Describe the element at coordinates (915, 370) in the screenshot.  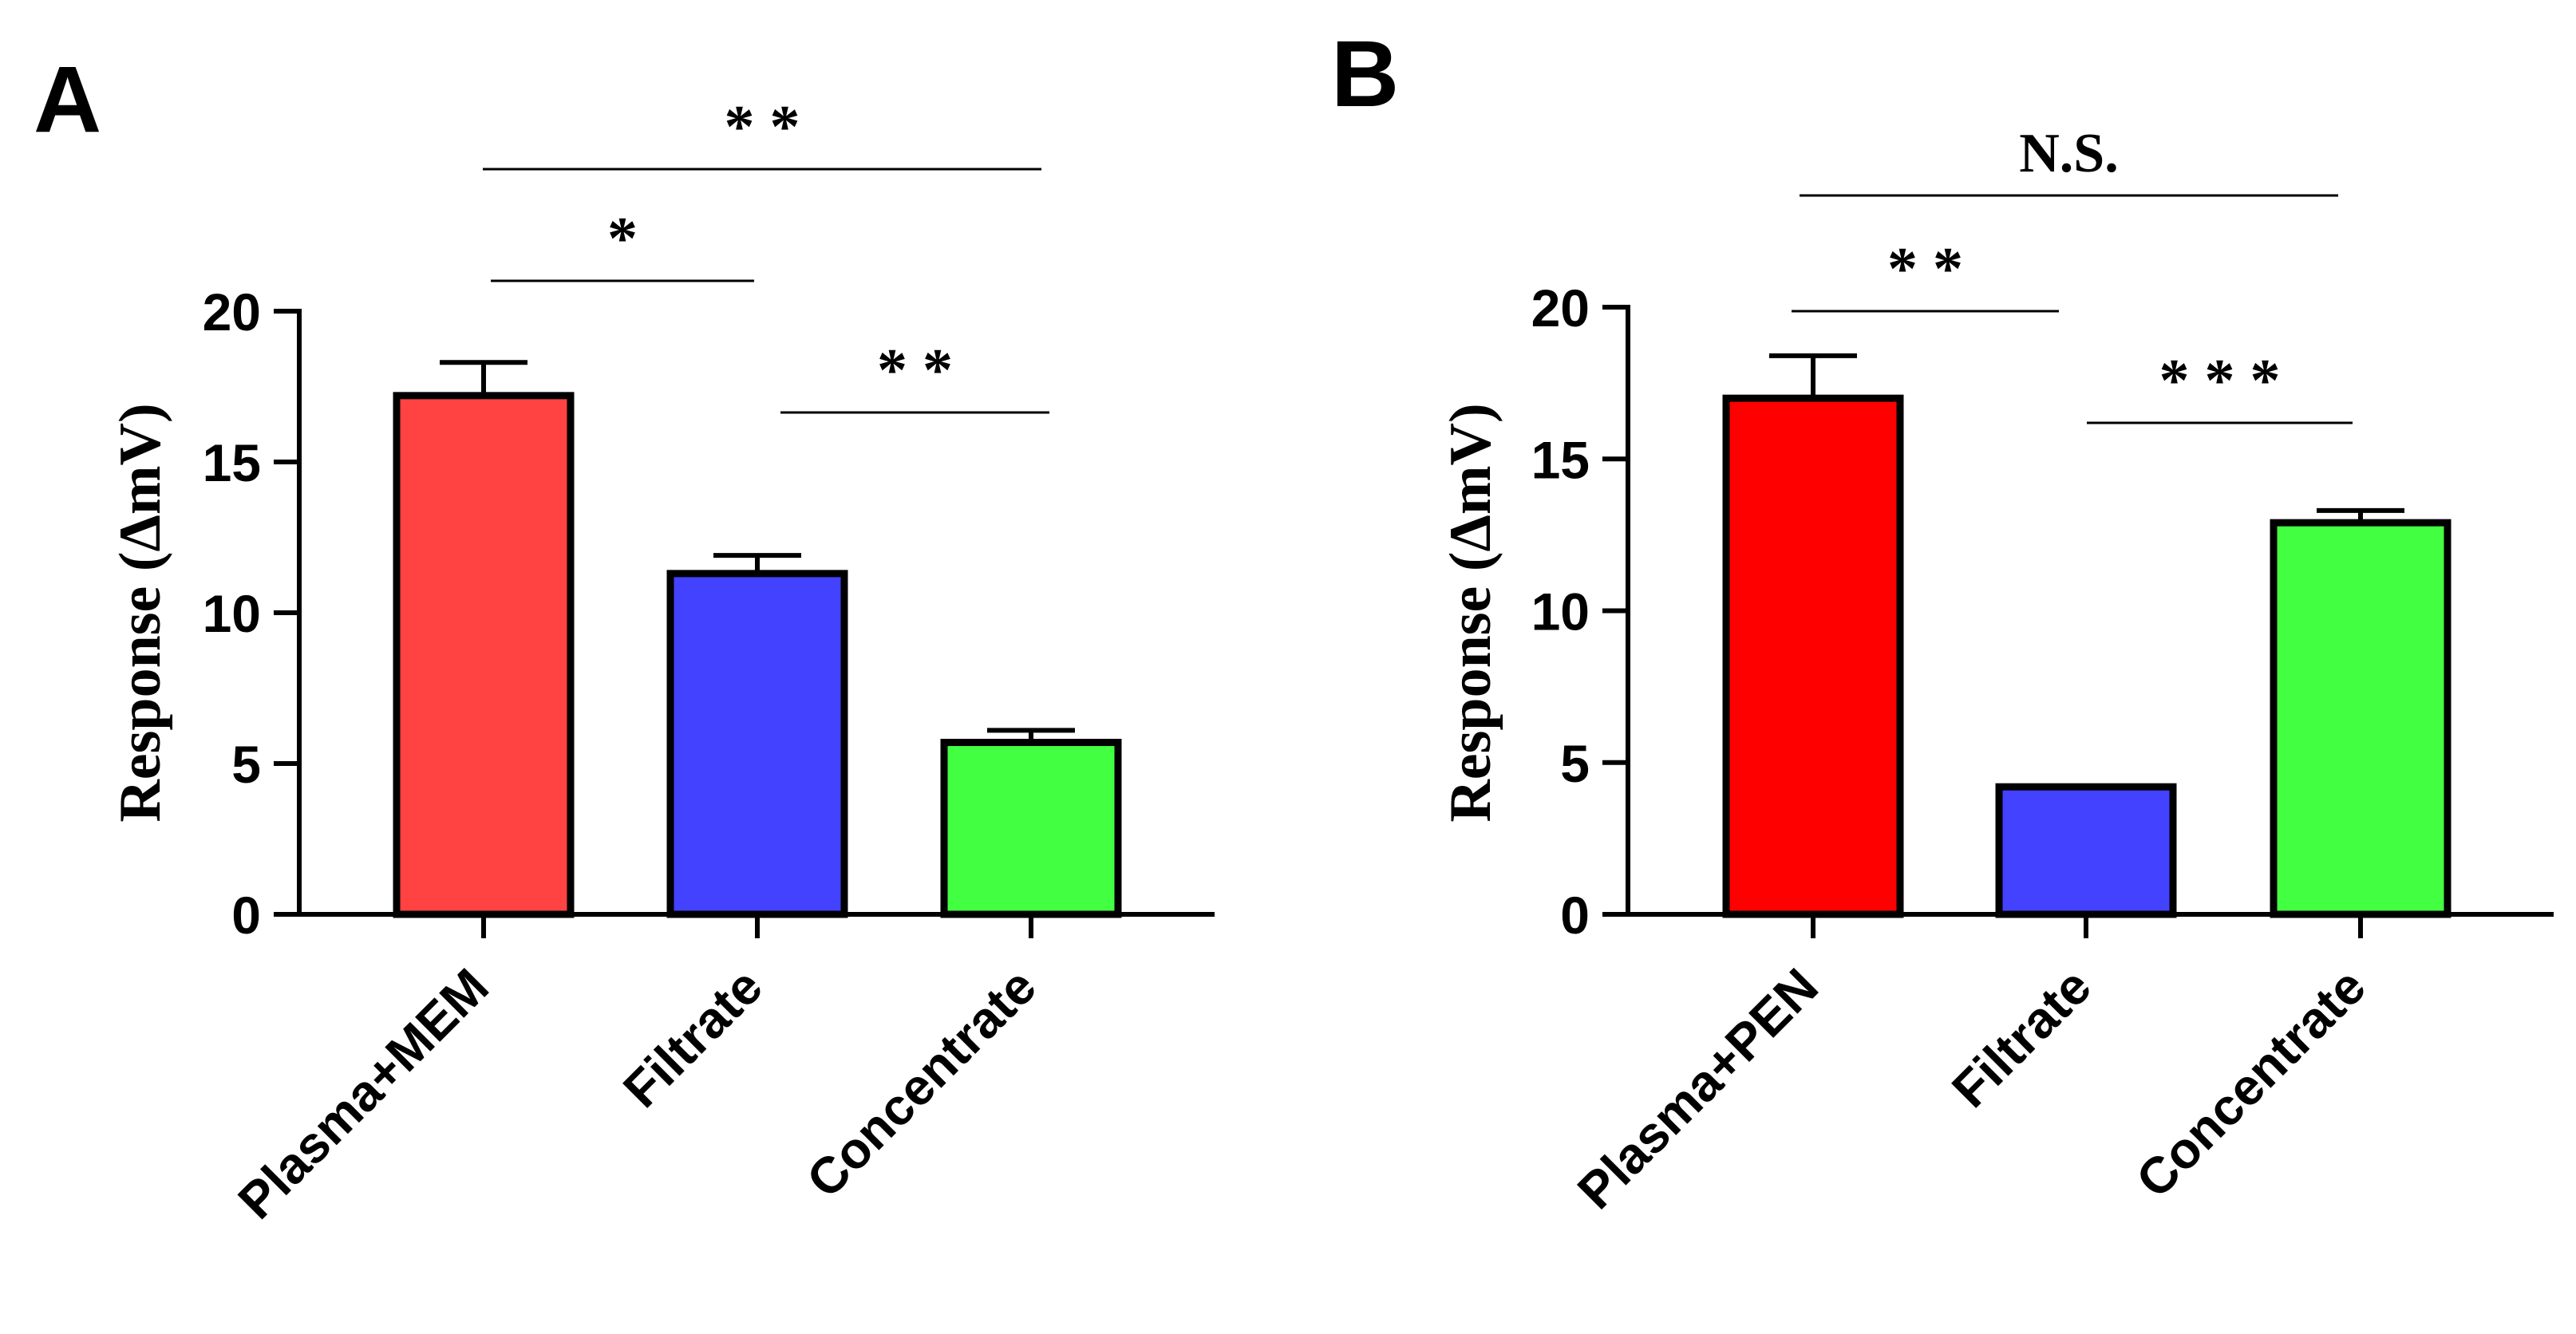
I see `significance-label-2: * *` at that location.